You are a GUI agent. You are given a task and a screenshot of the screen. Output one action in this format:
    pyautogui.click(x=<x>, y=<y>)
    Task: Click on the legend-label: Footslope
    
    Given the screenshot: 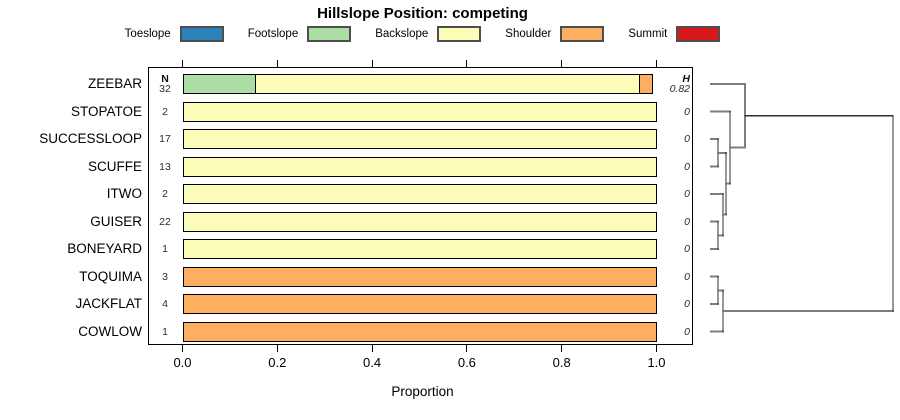 What is the action you would take?
    pyautogui.click(x=273, y=34)
    